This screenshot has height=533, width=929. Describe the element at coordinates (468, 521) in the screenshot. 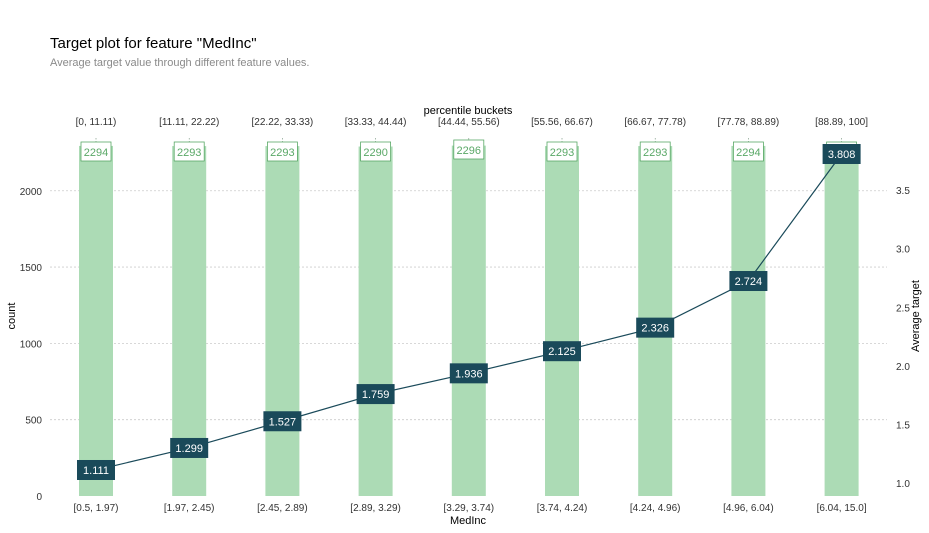

I see `x-axis-title: MedInc` at that location.